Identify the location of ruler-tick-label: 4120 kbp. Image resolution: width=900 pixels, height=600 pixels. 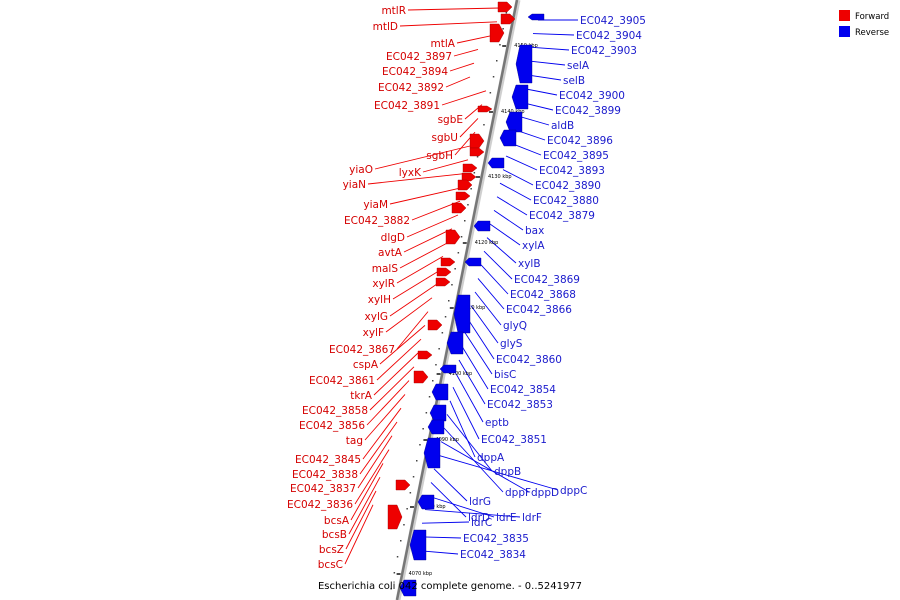
(487, 243).